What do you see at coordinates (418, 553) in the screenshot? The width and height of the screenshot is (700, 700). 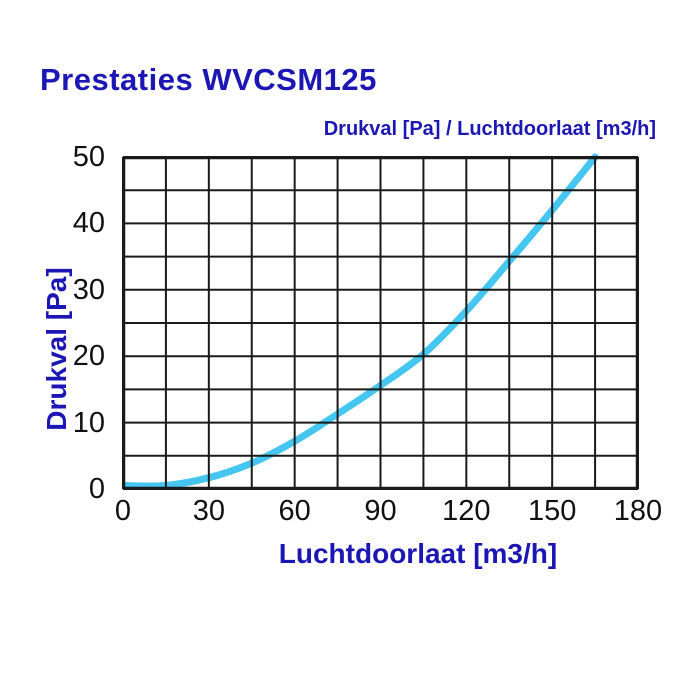 I see `x-axis-label: Luchtdoorlaat [m3/h]` at bounding box center [418, 553].